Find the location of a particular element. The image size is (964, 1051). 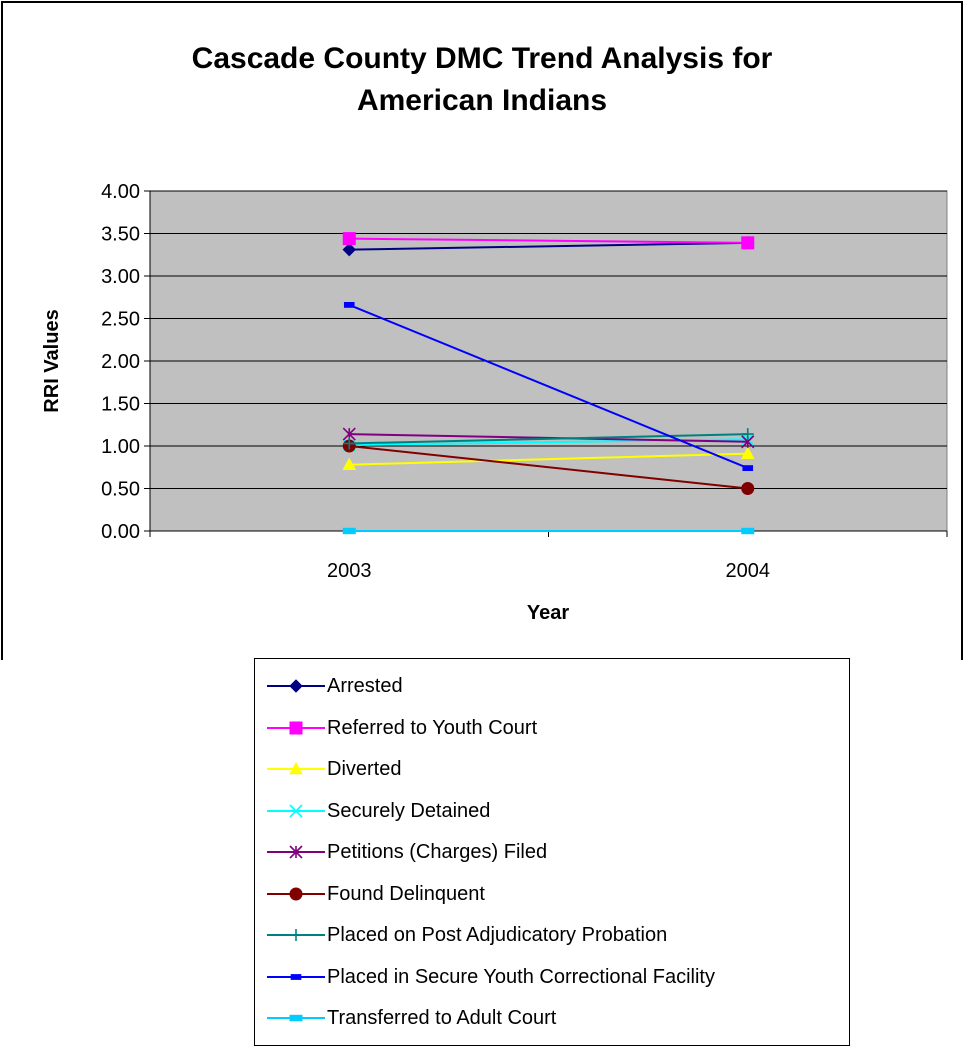

legend-item: Transferred to Adult Court is located at coordinates (552, 1018).